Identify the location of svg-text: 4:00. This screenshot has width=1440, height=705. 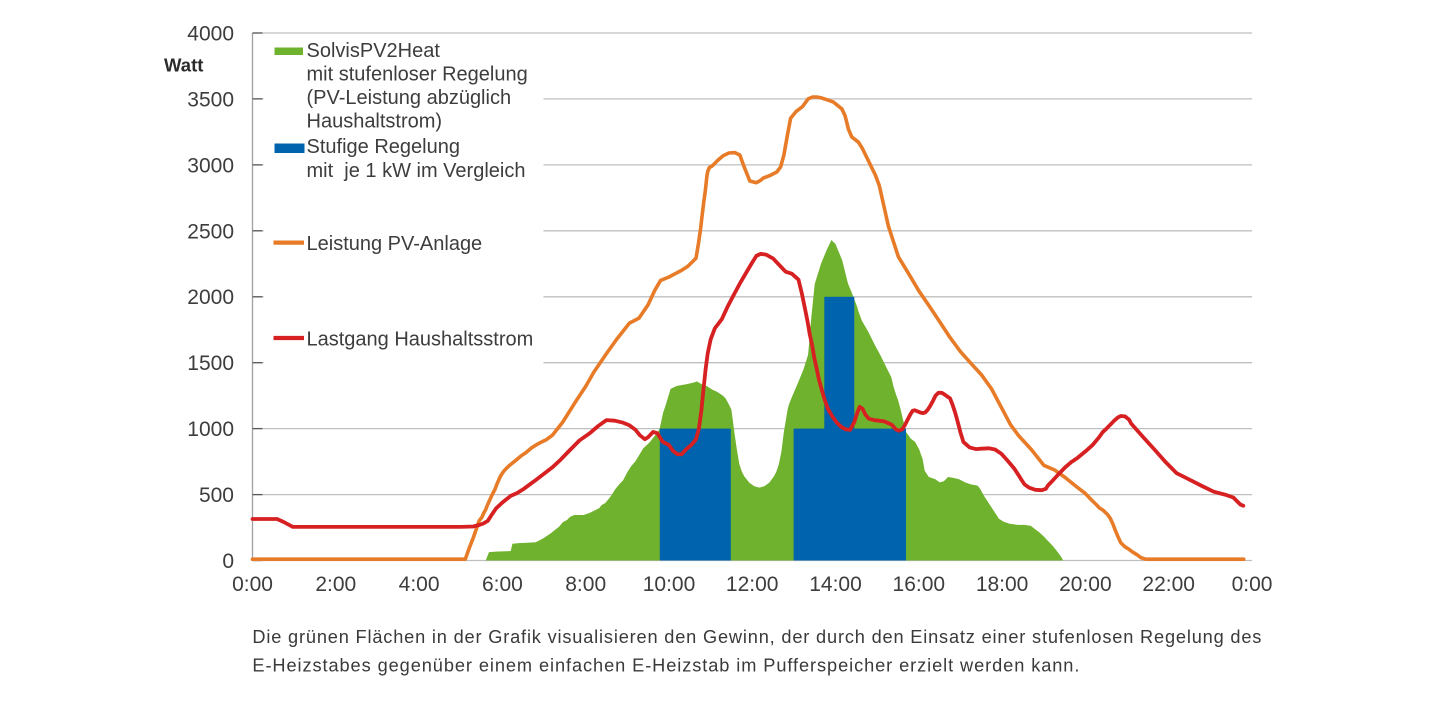
(419, 584).